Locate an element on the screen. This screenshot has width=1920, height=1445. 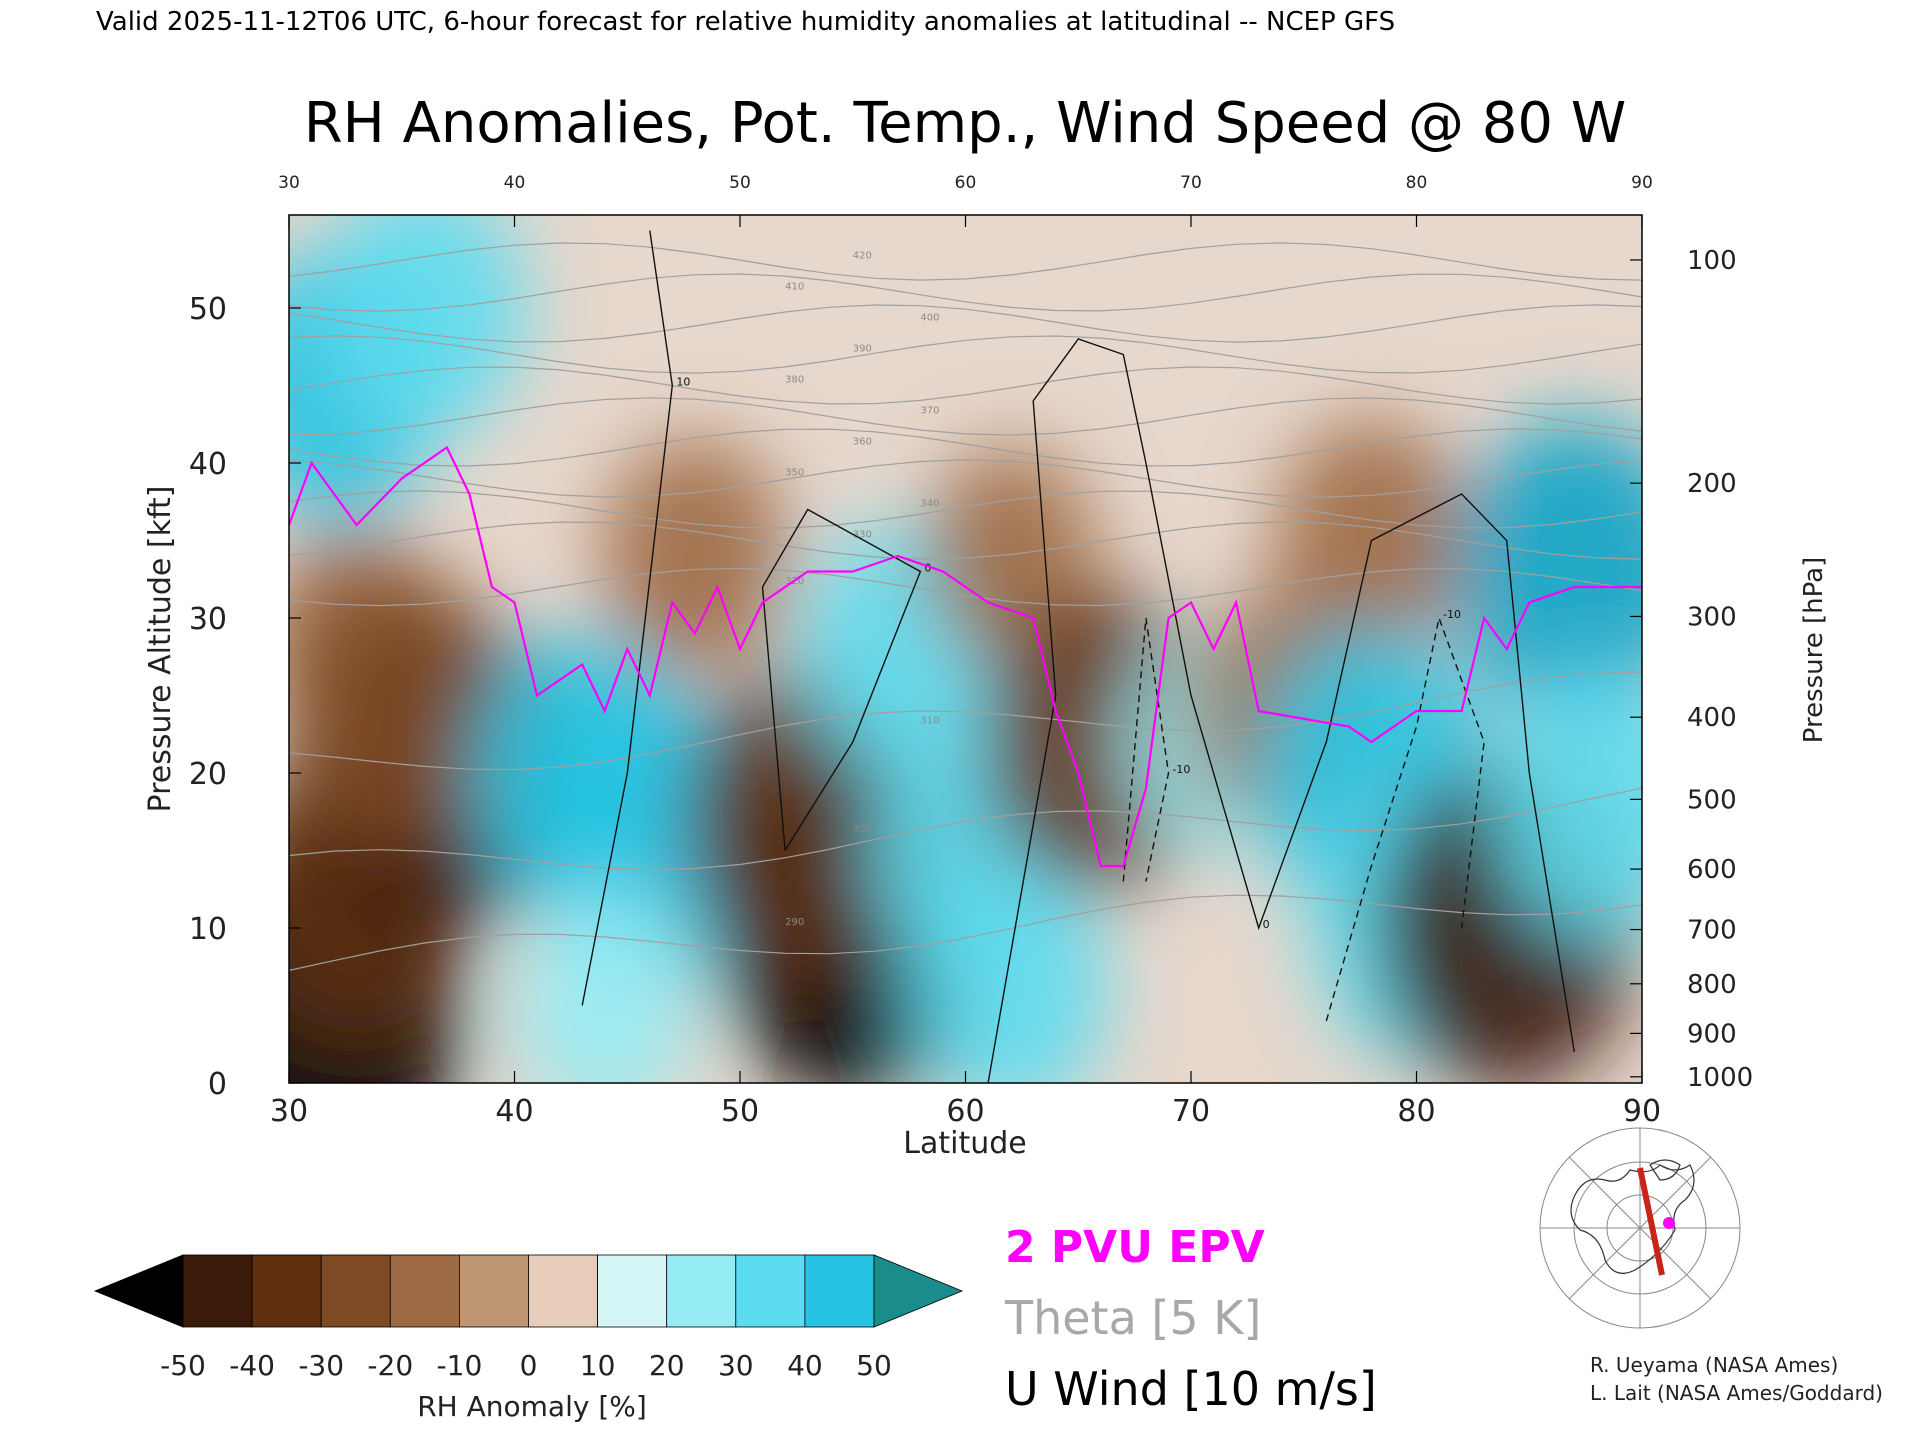
pressure-tick-label-700: 700 is located at coordinates (1712, 931).